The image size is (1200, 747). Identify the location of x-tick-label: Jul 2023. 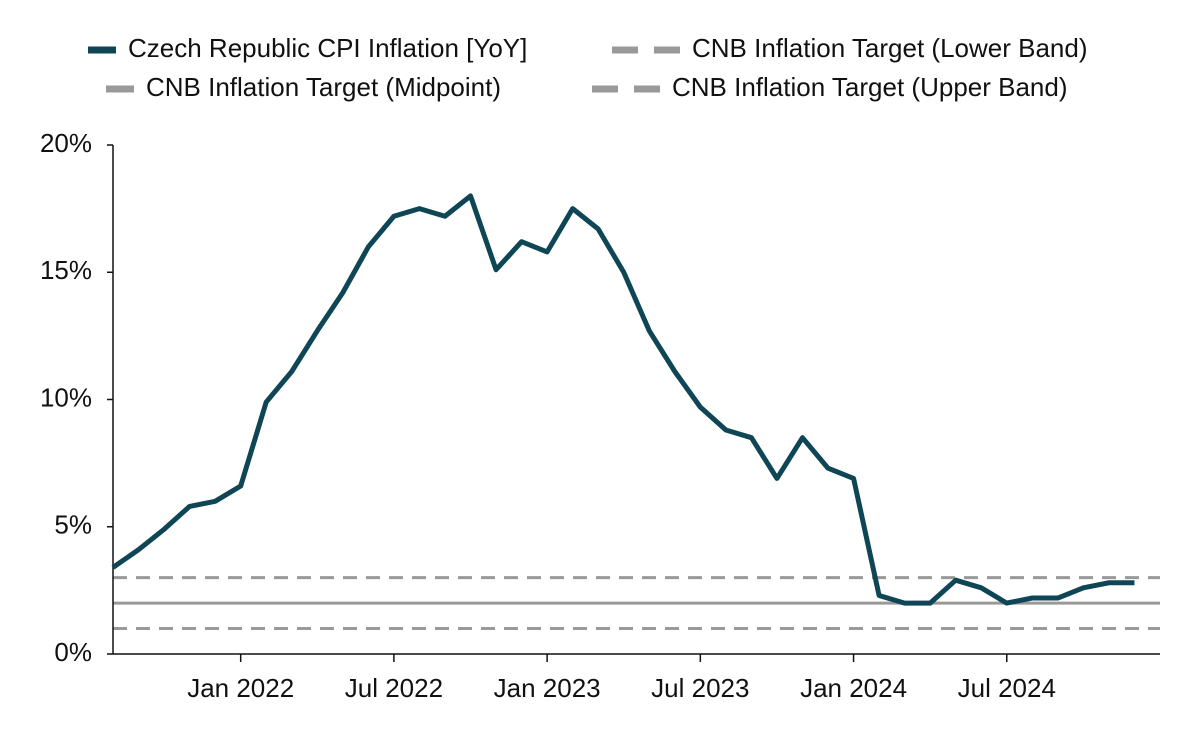
(700, 688).